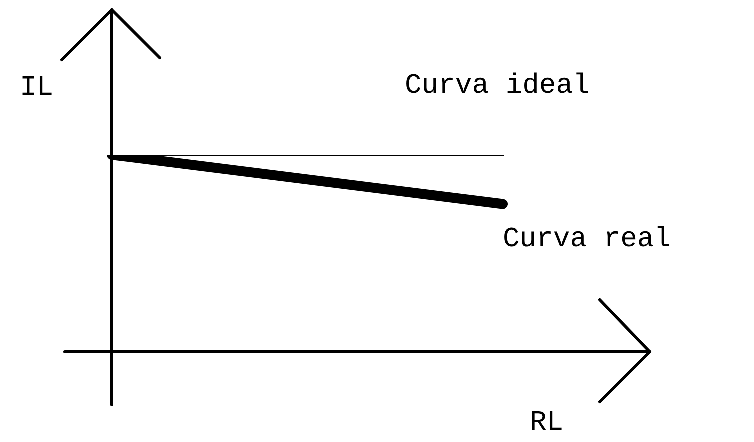  What do you see at coordinates (497, 86) in the screenshot?
I see `series-label: Curva ideal` at bounding box center [497, 86].